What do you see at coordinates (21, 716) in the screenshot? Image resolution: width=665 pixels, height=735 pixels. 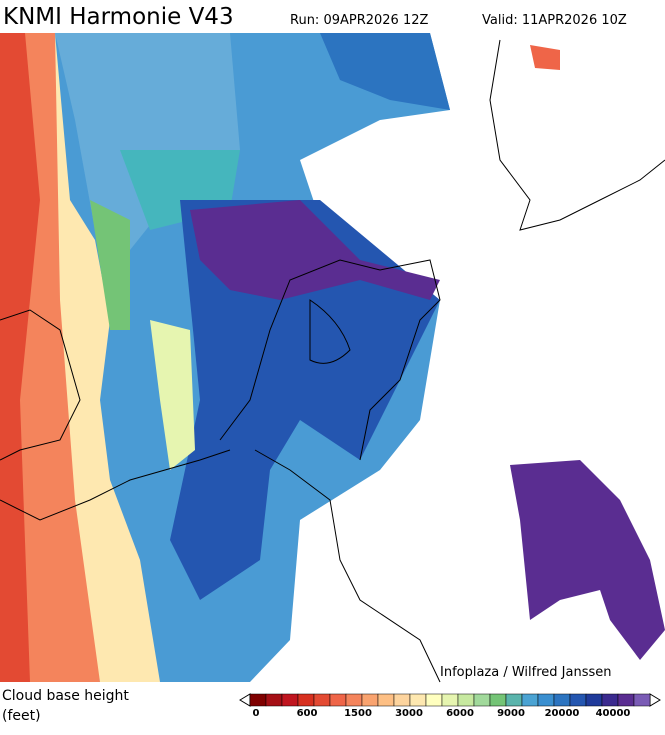 I see `legend-unit: (feet)` at bounding box center [21, 716].